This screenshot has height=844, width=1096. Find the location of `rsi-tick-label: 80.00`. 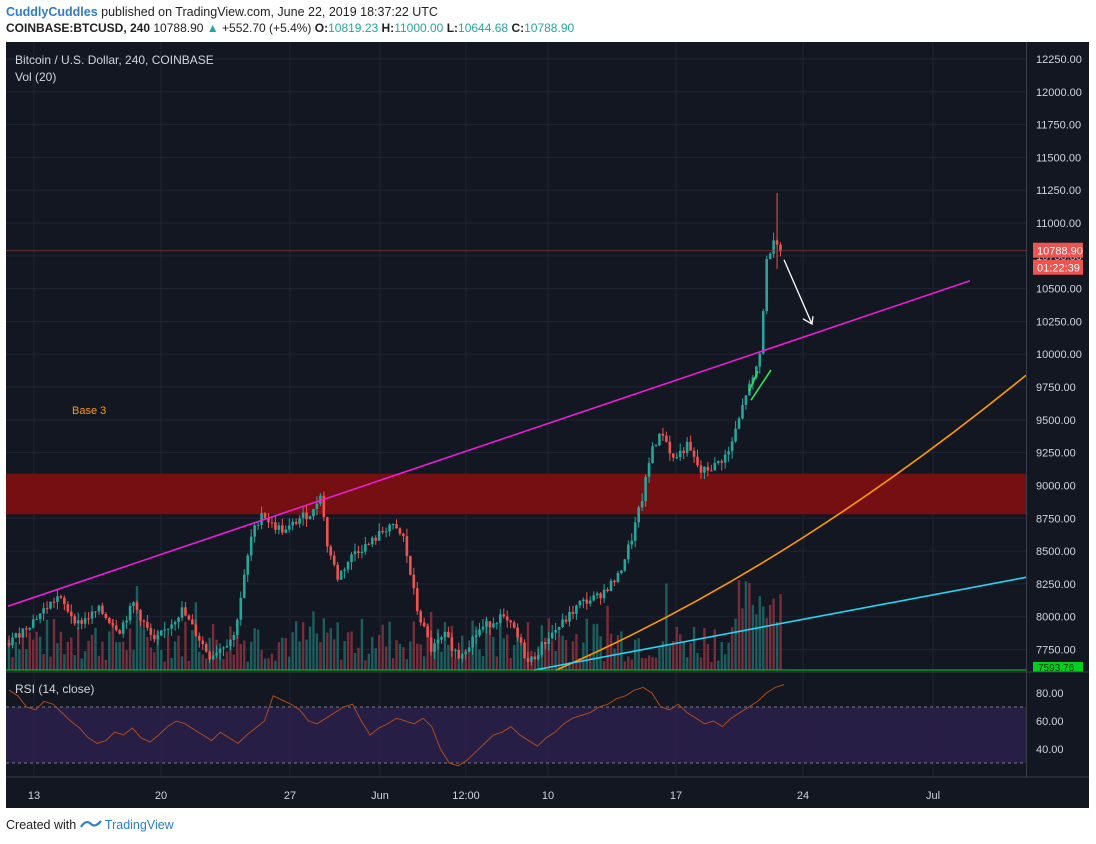

rsi-tick-label: 80.00 is located at coordinates (1050, 694).